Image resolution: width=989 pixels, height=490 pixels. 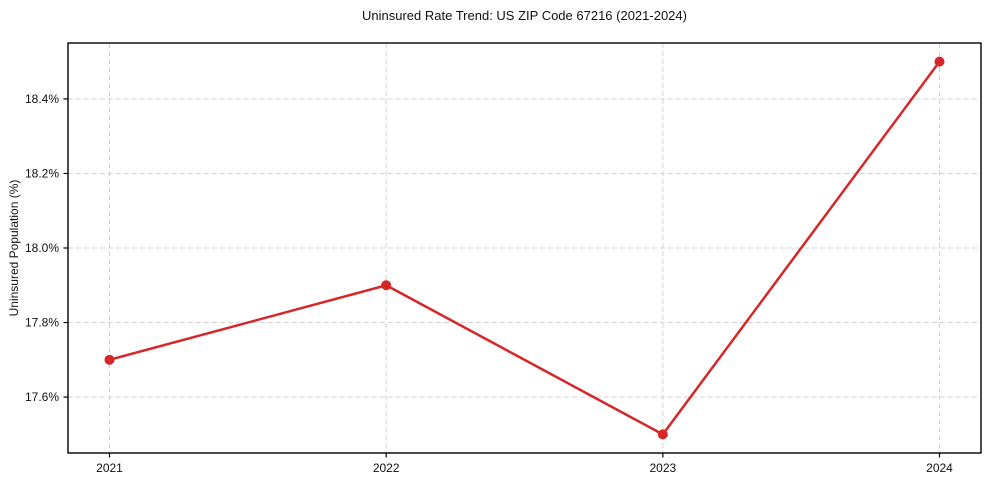 What do you see at coordinates (42, 173) in the screenshot?
I see `y-tick-label: 18.2%` at bounding box center [42, 173].